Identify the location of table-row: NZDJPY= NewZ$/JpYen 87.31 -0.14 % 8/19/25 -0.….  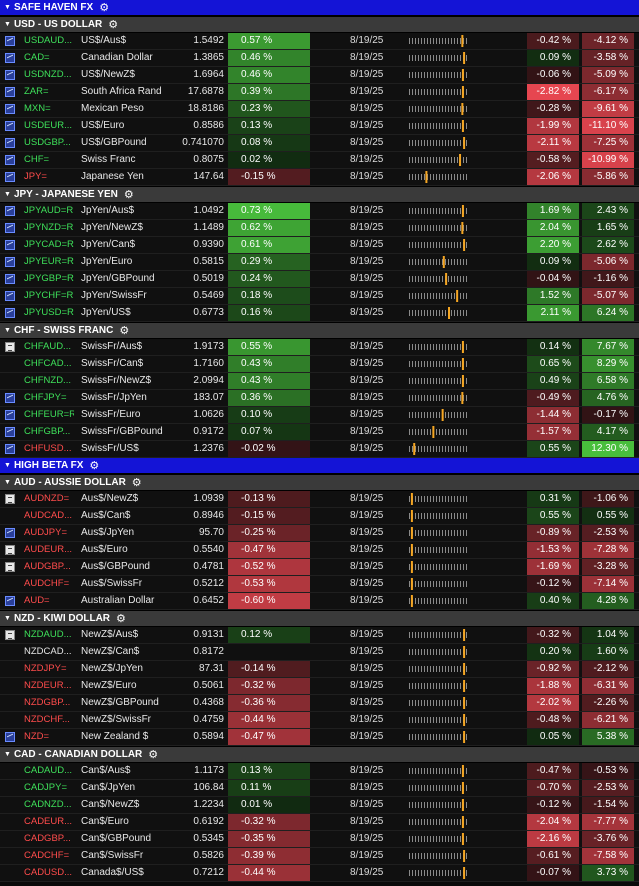
(319, 669).